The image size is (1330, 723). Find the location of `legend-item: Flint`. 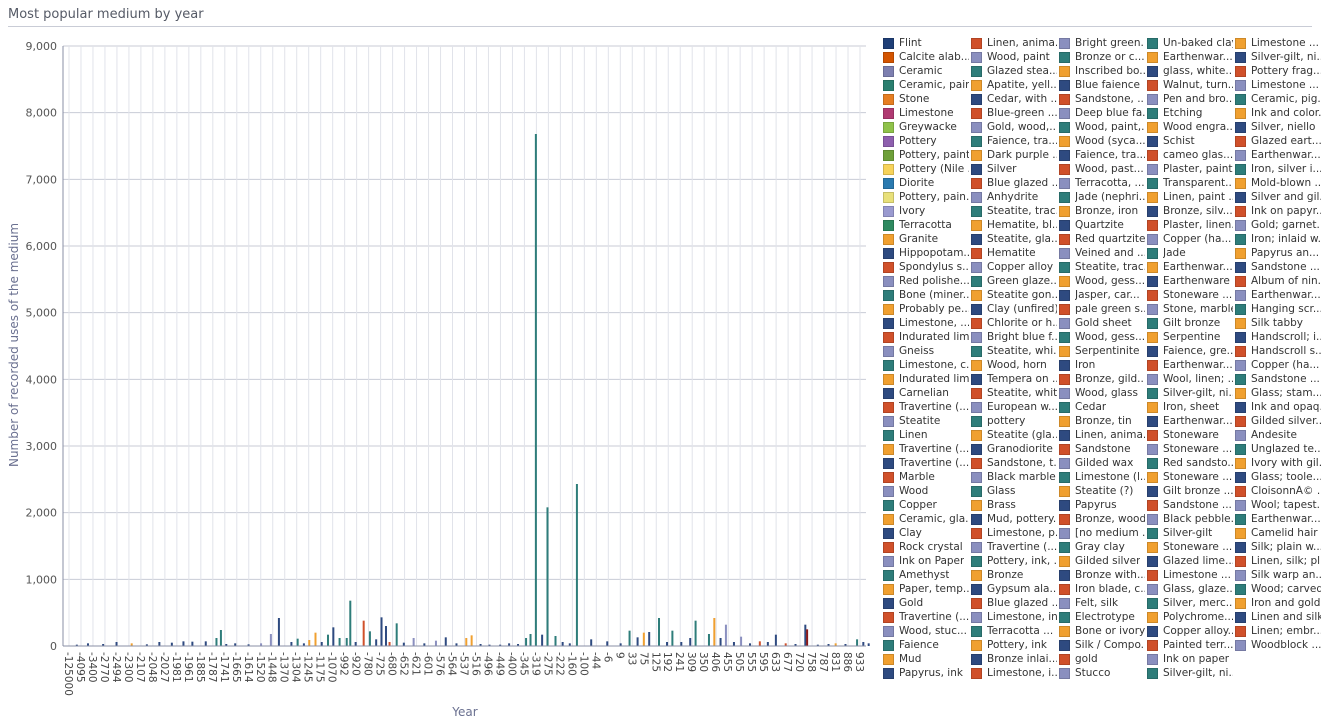

legend-item: Flint is located at coordinates (926, 43).